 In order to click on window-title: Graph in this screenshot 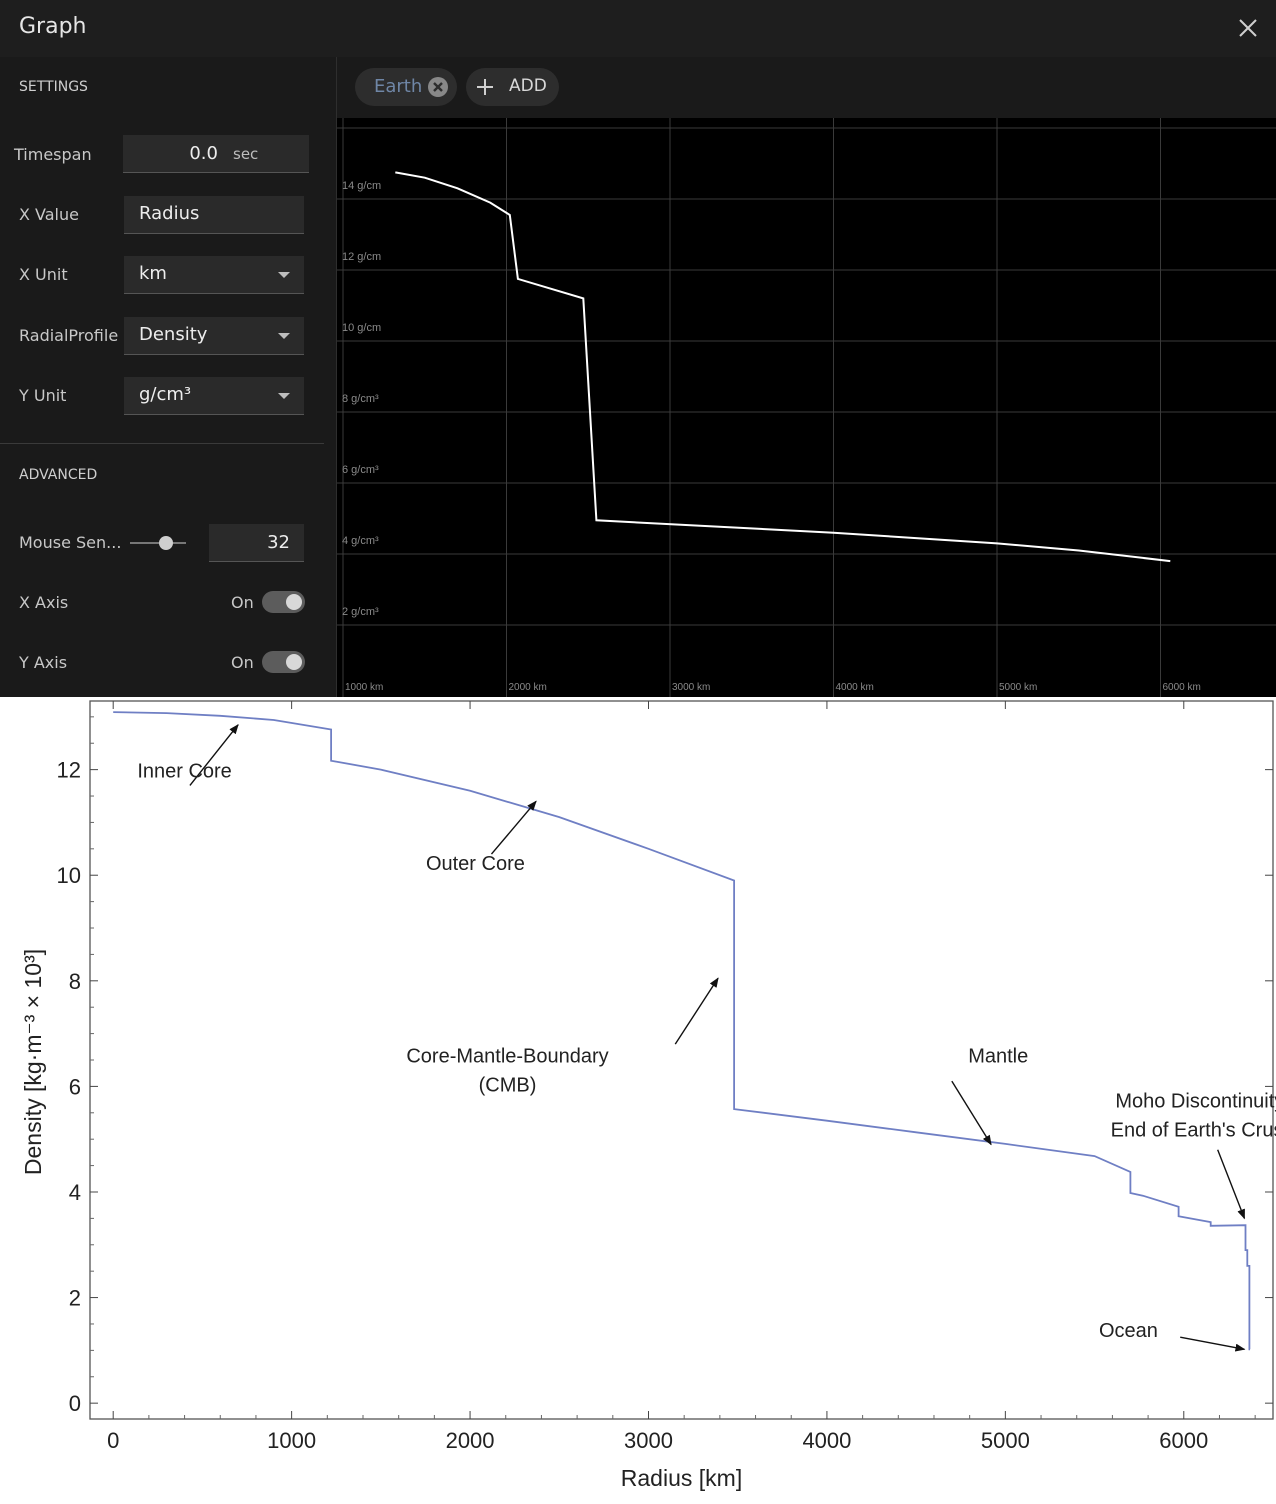, I will do `click(53, 26)`.